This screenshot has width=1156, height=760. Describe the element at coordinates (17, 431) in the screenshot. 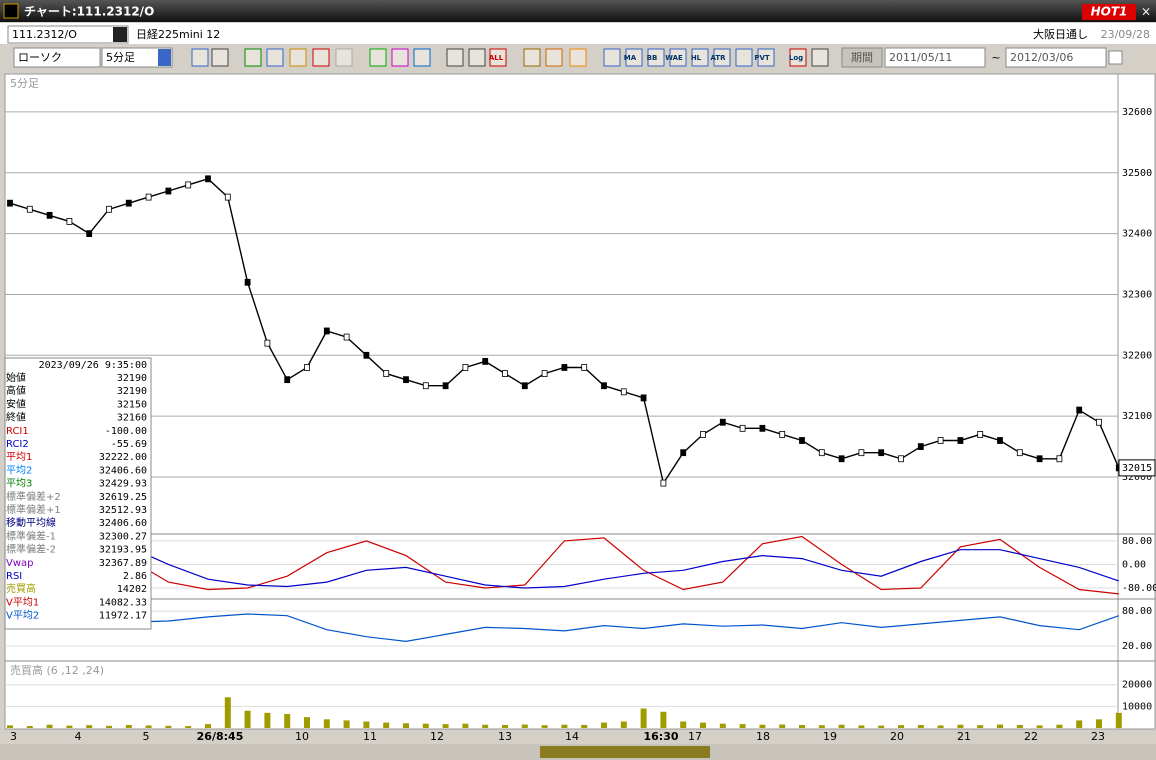

I see `info-label: RCI1` at that location.